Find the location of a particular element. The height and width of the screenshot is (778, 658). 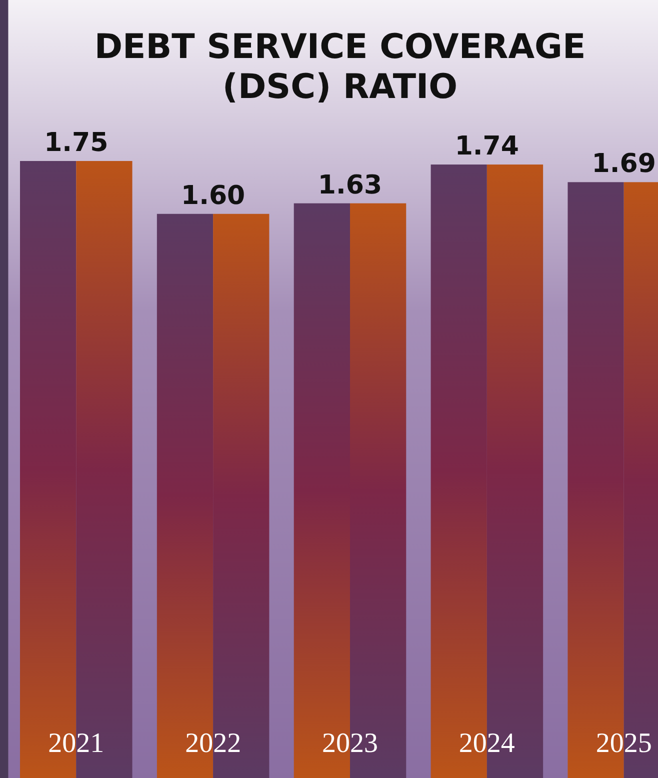

data-label: 1.63 is located at coordinates (350, 185).